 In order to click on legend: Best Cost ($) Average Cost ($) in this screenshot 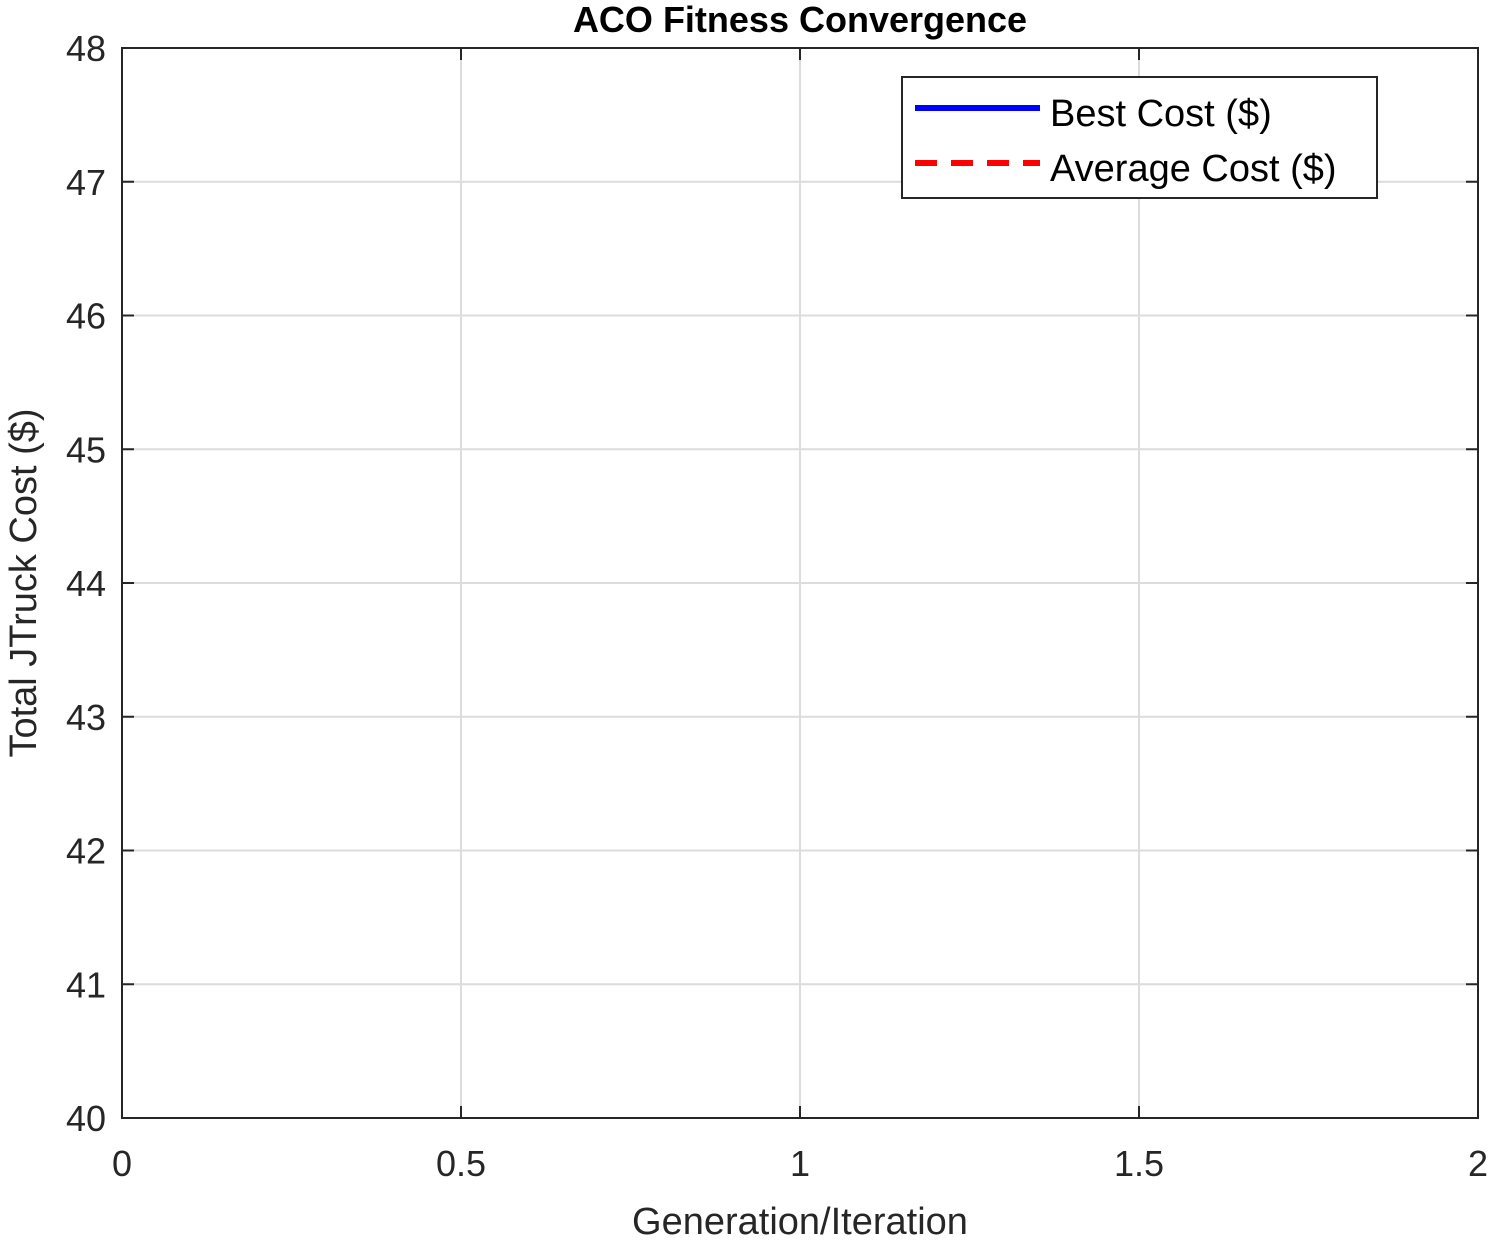, I will do `click(1139, 137)`.